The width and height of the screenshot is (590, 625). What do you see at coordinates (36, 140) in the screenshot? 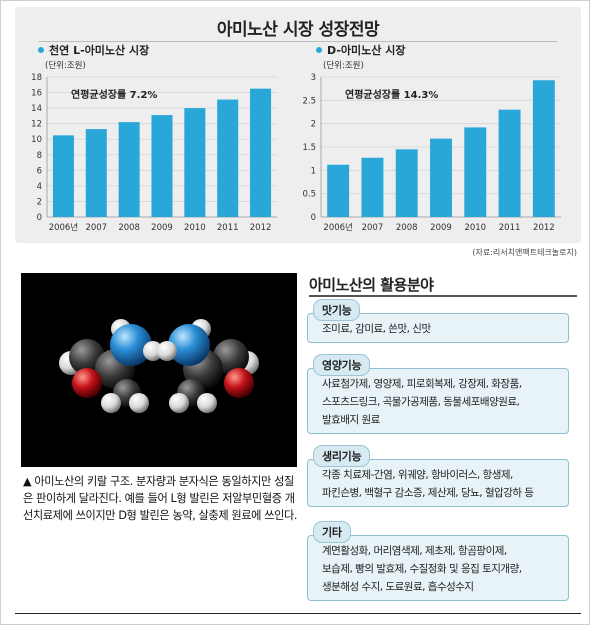
I see `y-tick-label: 10` at bounding box center [36, 140].